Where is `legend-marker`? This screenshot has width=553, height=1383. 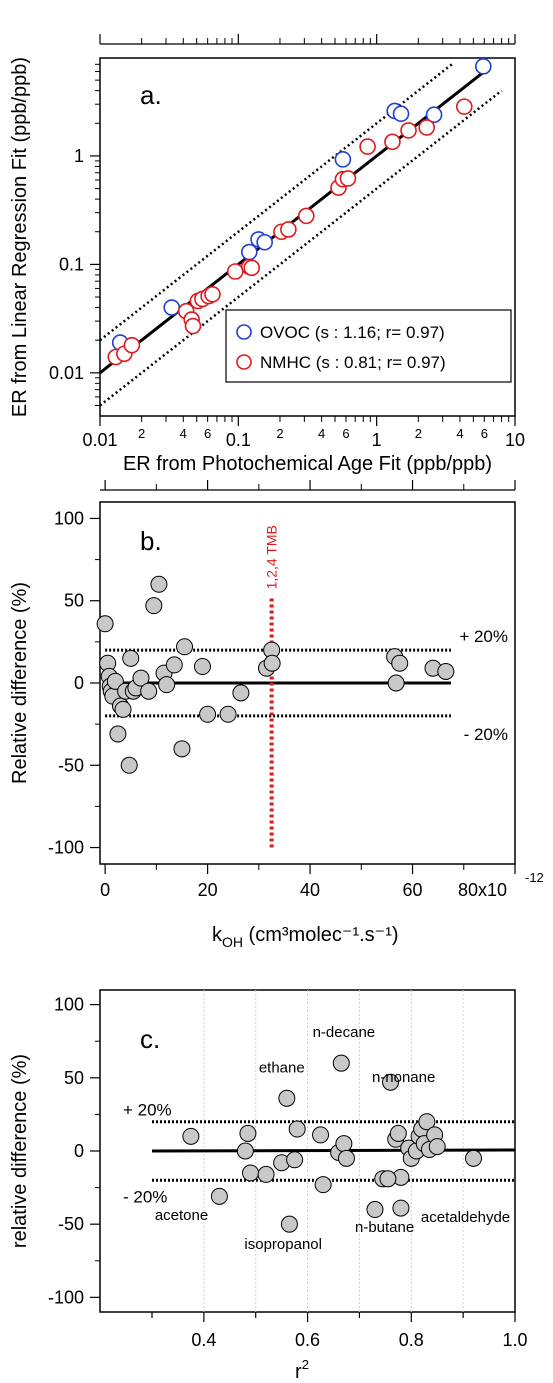 legend-marker is located at coordinates (244, 332).